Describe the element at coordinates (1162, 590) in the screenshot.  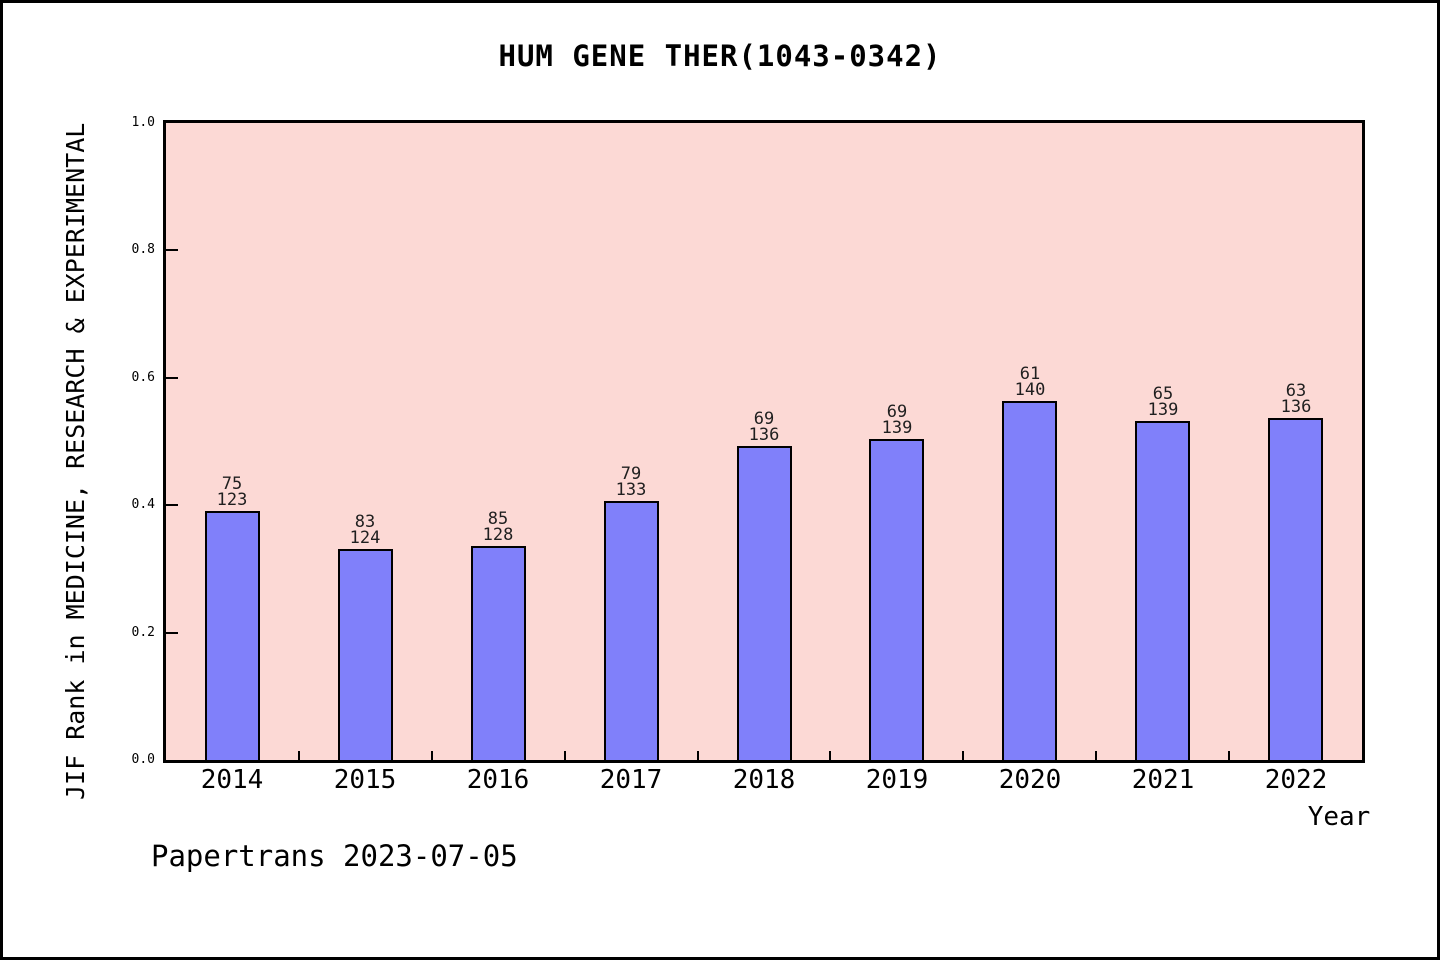
I see `bar-2021` at that location.